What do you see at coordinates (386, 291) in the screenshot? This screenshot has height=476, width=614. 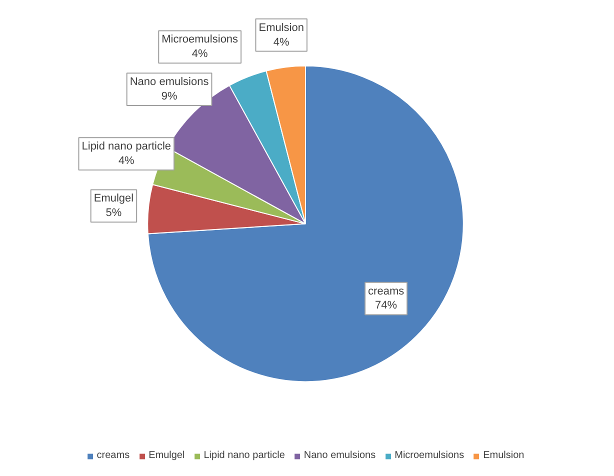 I see `slice-label: creams` at bounding box center [386, 291].